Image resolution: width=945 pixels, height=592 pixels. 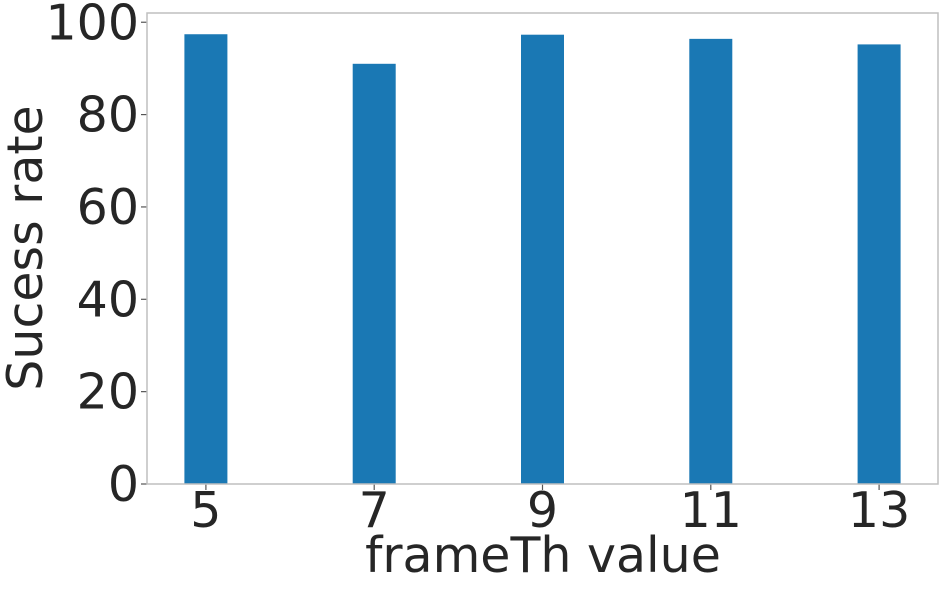 I want to click on x-ticks: 5 7 9 11 13, so click(x=550, y=510).